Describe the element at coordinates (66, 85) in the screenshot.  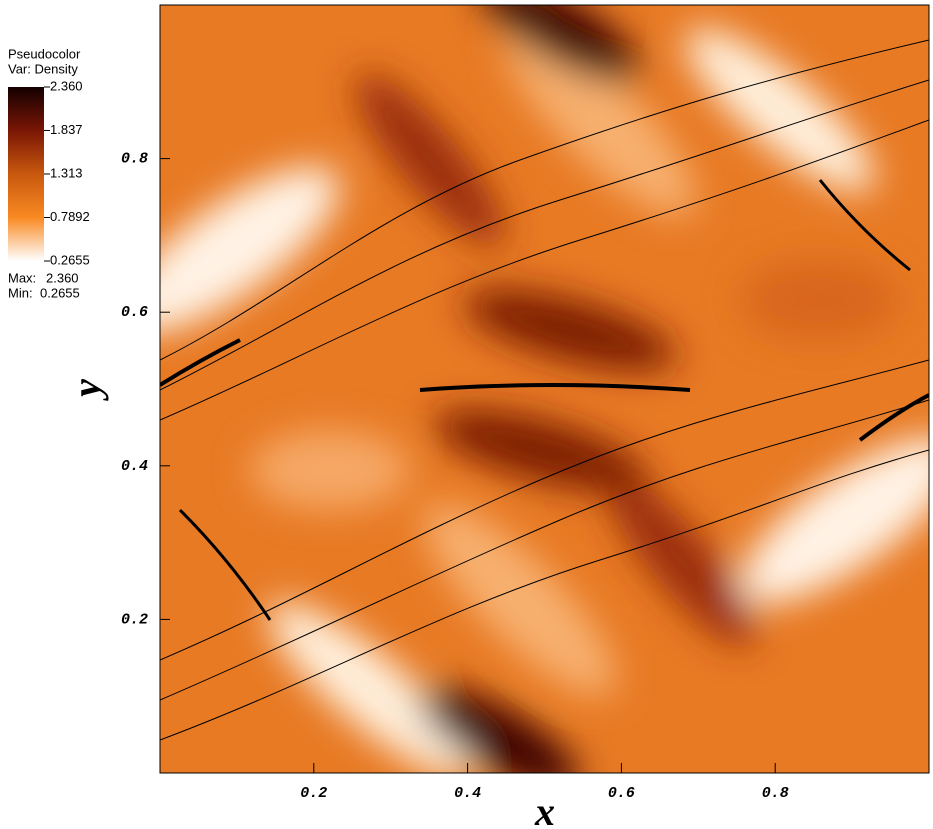
I see `colorbar-tick-label: 2.360` at that location.